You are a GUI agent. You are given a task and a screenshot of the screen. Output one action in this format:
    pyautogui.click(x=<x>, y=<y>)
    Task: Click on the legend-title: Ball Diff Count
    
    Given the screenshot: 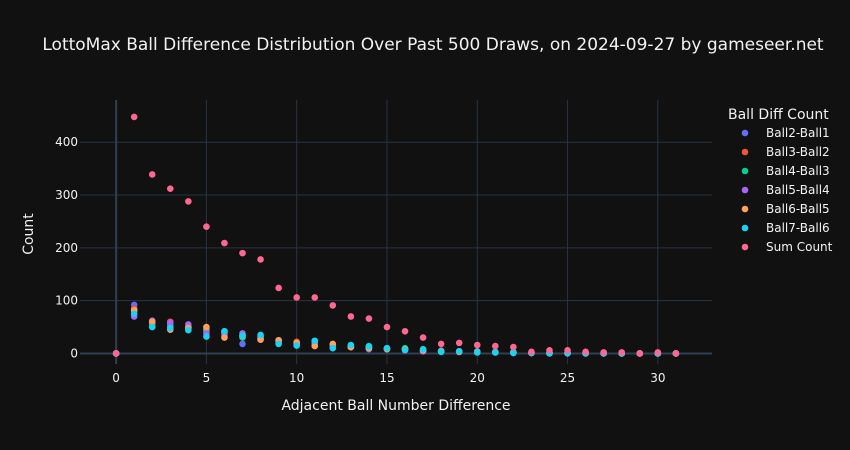 What is the action you would take?
    pyautogui.click(x=778, y=115)
    